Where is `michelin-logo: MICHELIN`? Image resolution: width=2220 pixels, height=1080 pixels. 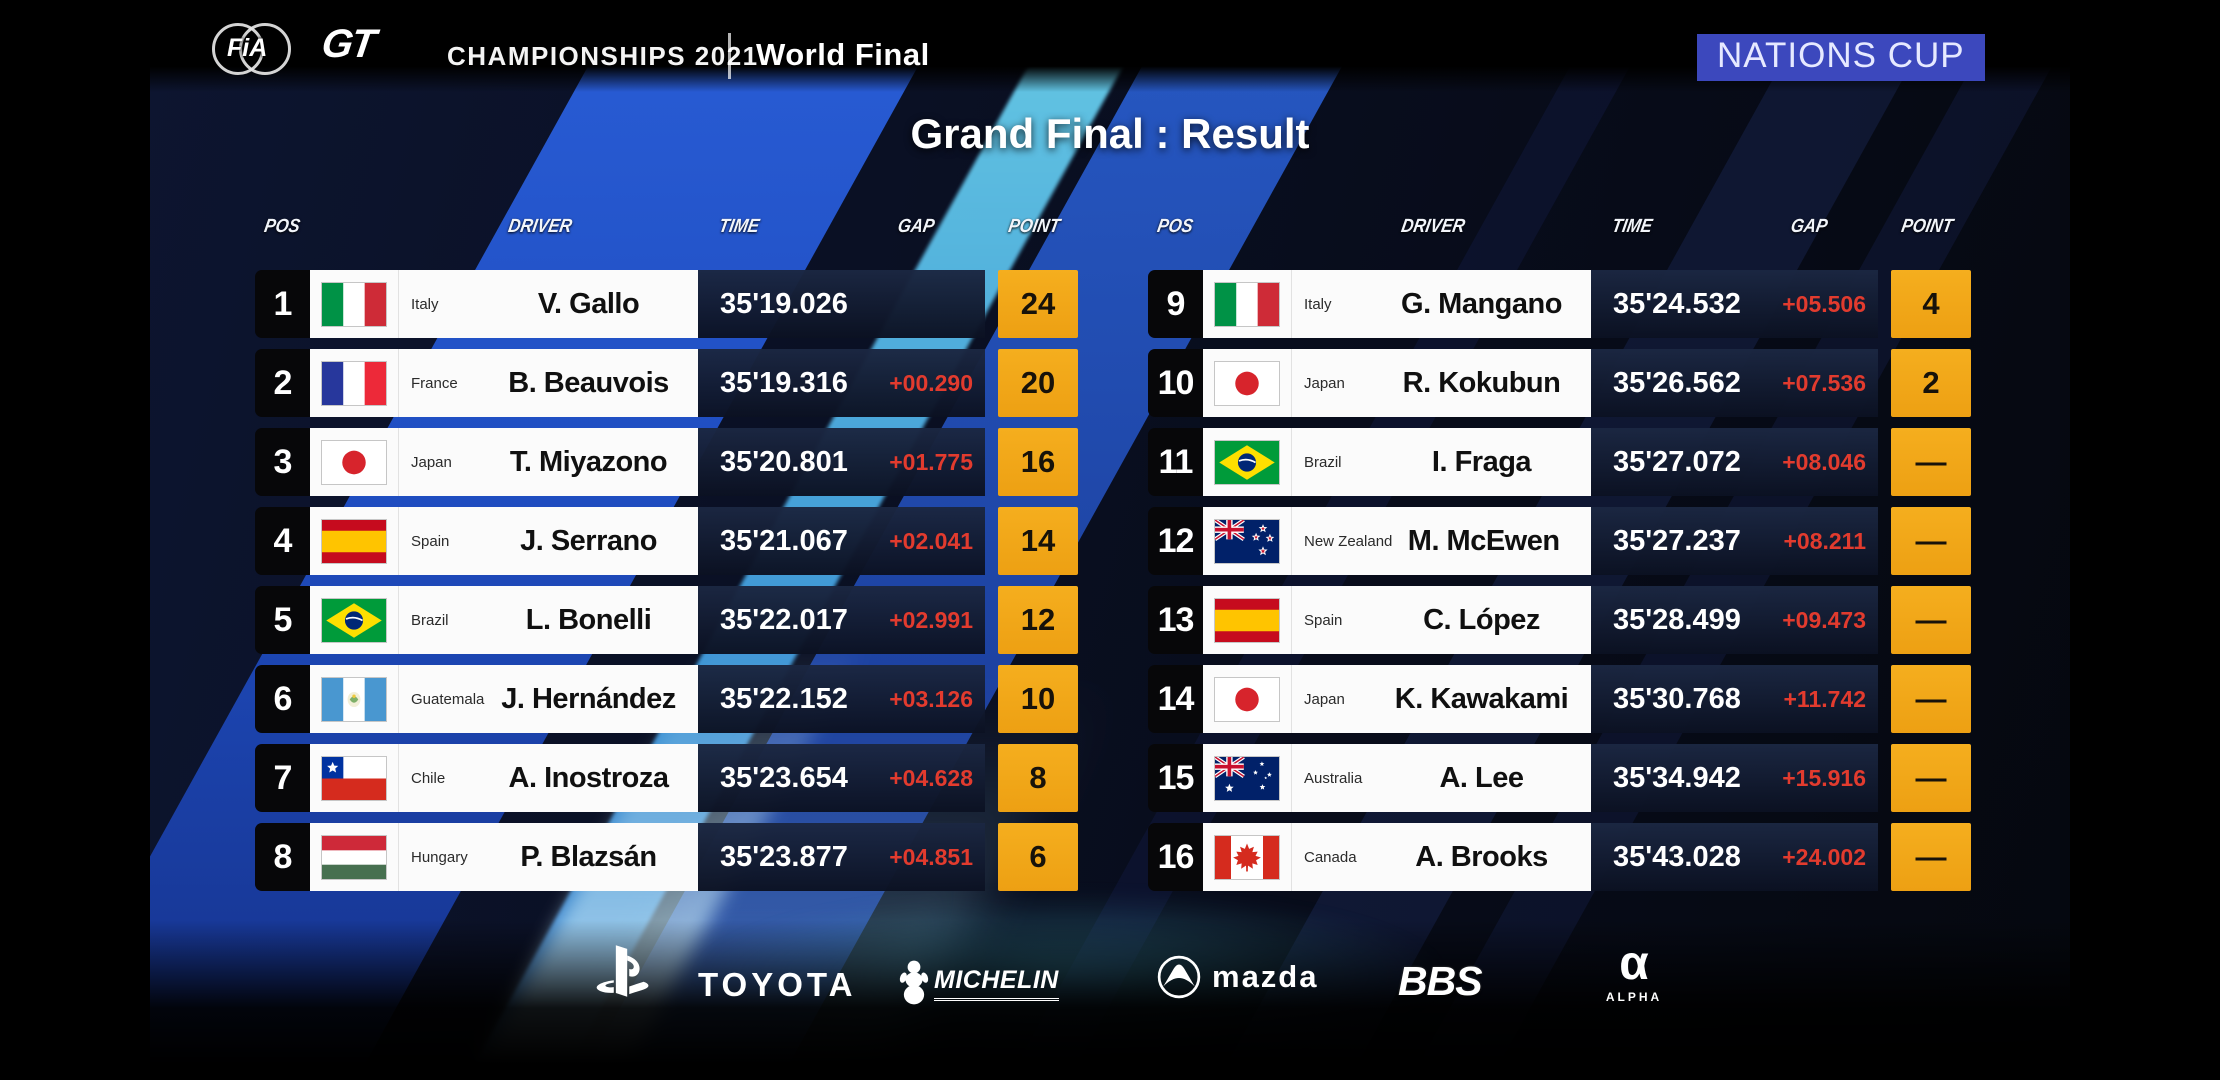 michelin-logo: MICHELIN is located at coordinates (978, 983).